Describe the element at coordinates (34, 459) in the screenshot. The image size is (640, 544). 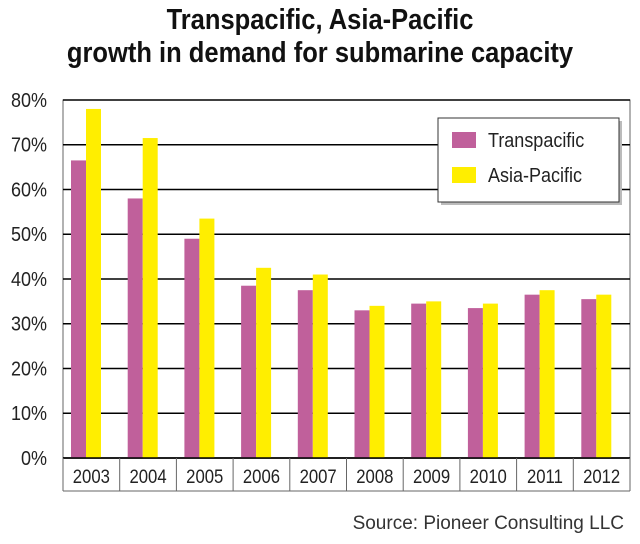
I see `y-tick-label: 0%` at that location.